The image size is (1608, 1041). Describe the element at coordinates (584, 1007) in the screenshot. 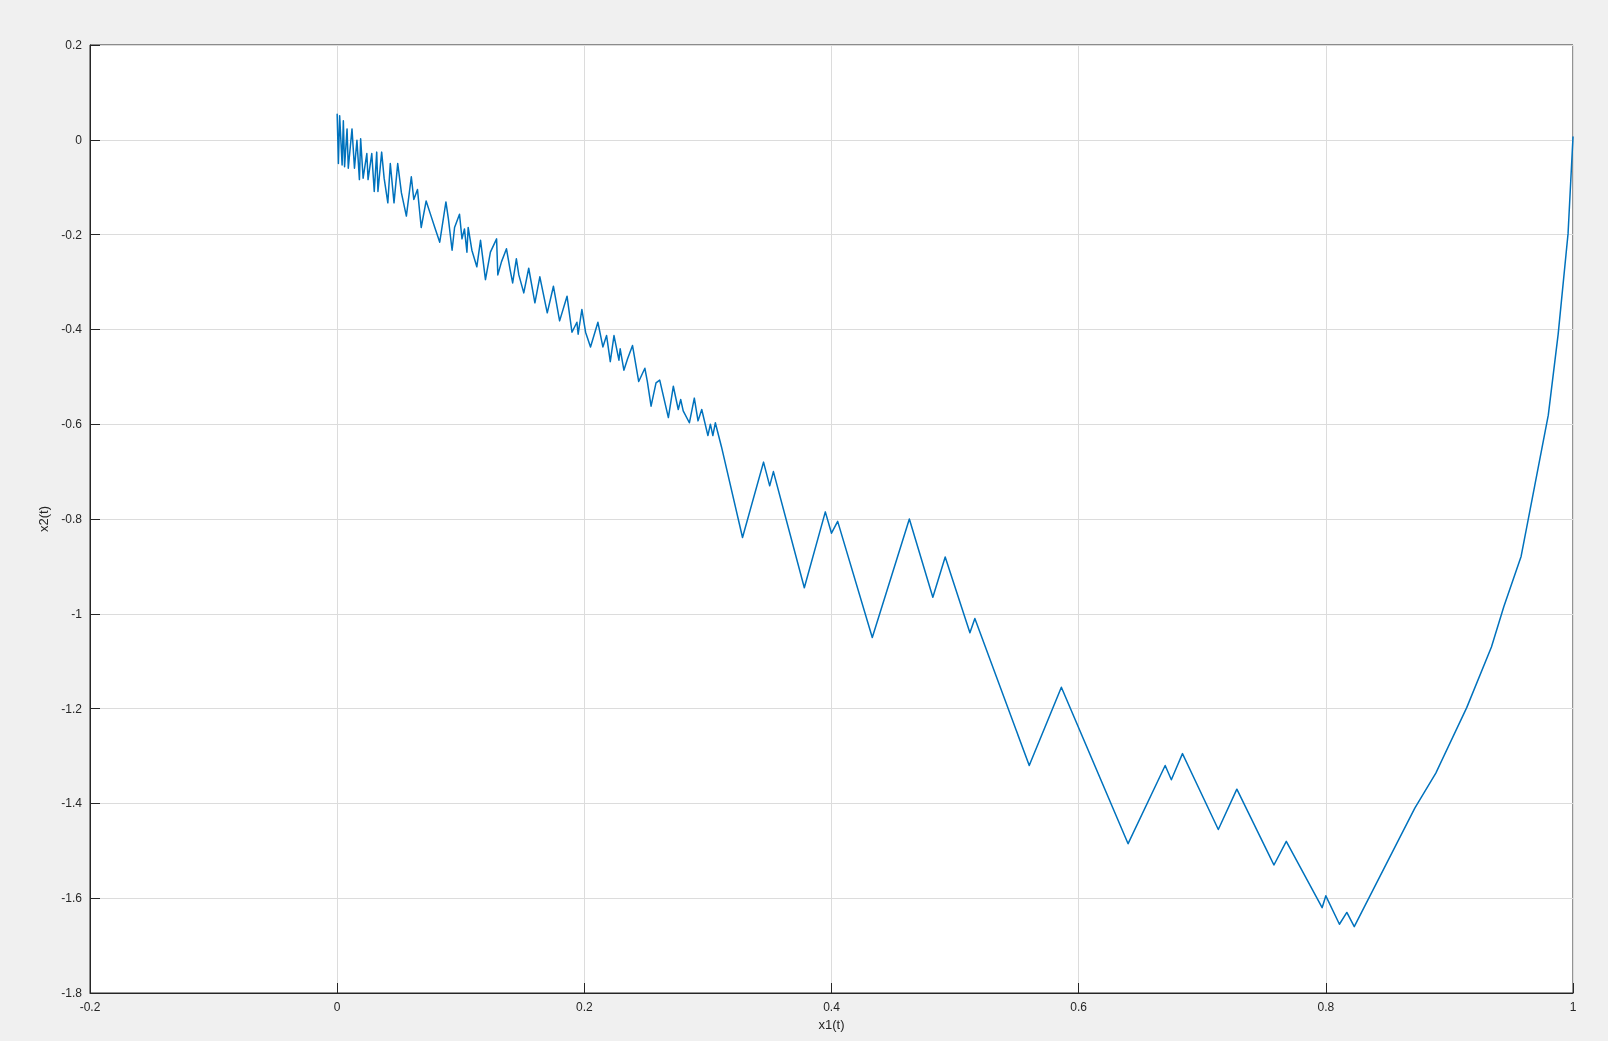

I see `x-tick-label: 0.2` at that location.